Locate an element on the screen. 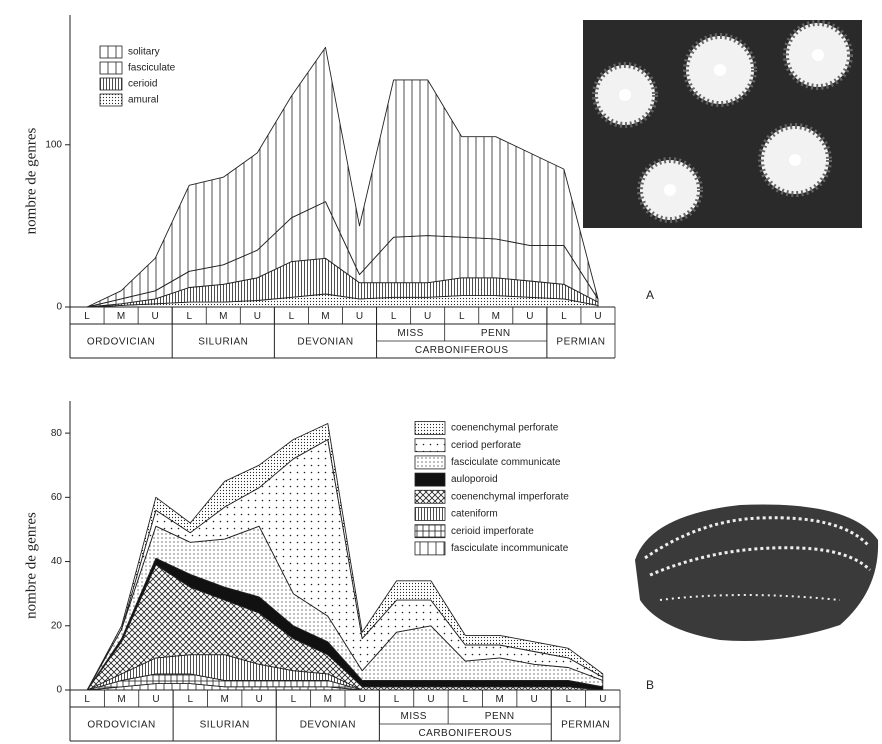 Image resolution: width=882 pixels, height=744 pixels. y-tick-label: 80 is located at coordinates (57, 433).